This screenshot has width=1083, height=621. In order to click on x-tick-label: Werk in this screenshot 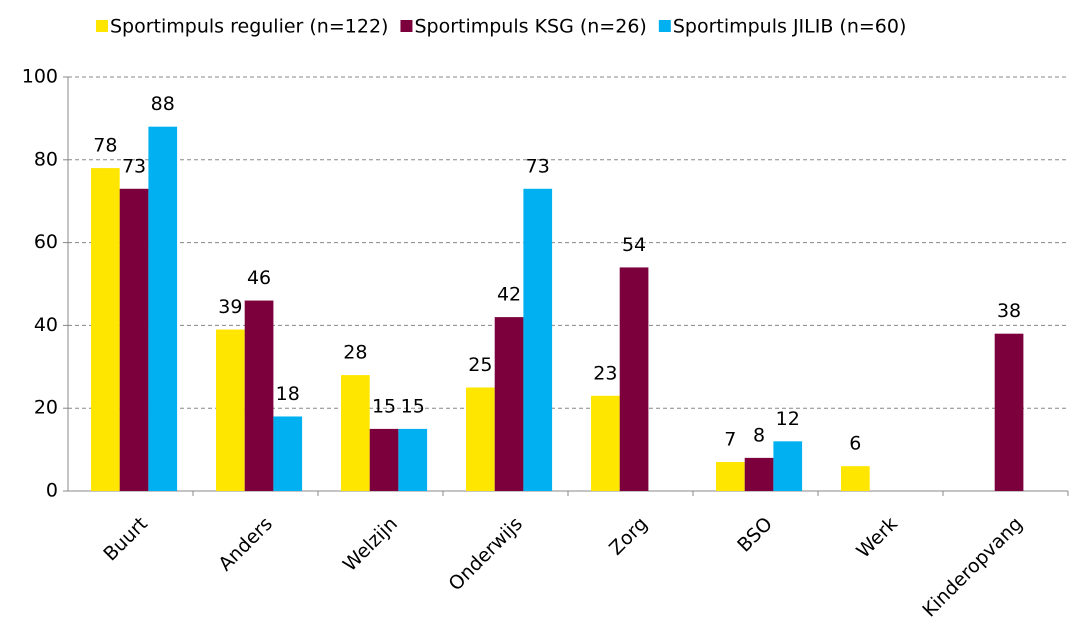, I will do `click(877, 538)`.